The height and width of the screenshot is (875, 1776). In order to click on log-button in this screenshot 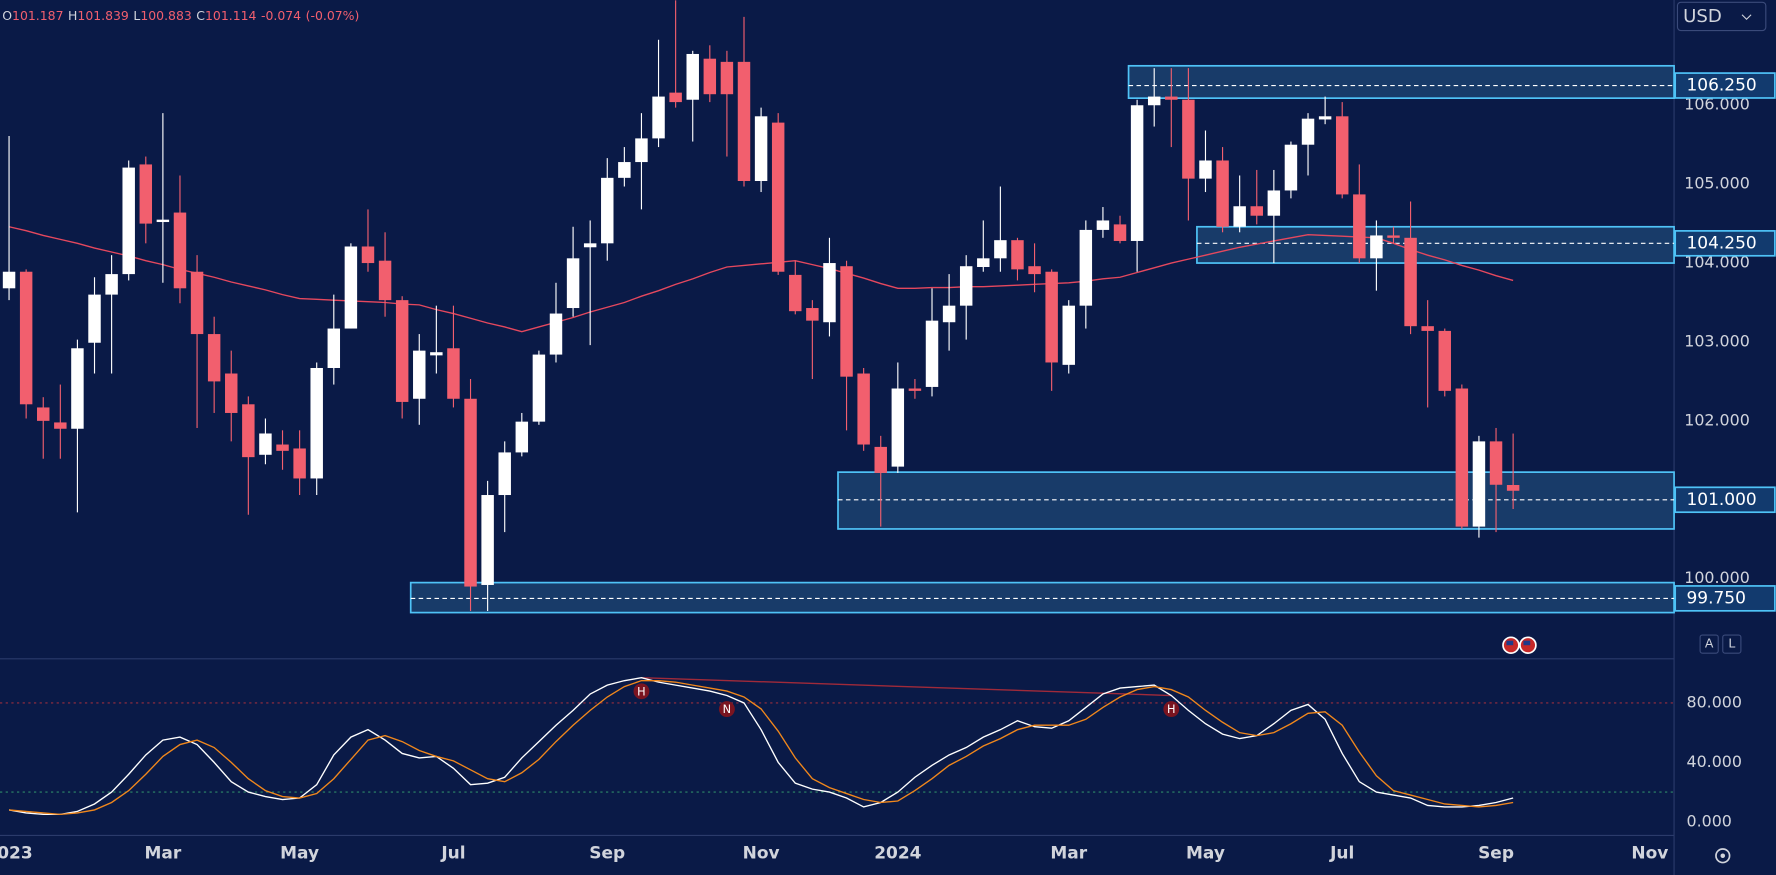, I will do `click(1732, 644)`.